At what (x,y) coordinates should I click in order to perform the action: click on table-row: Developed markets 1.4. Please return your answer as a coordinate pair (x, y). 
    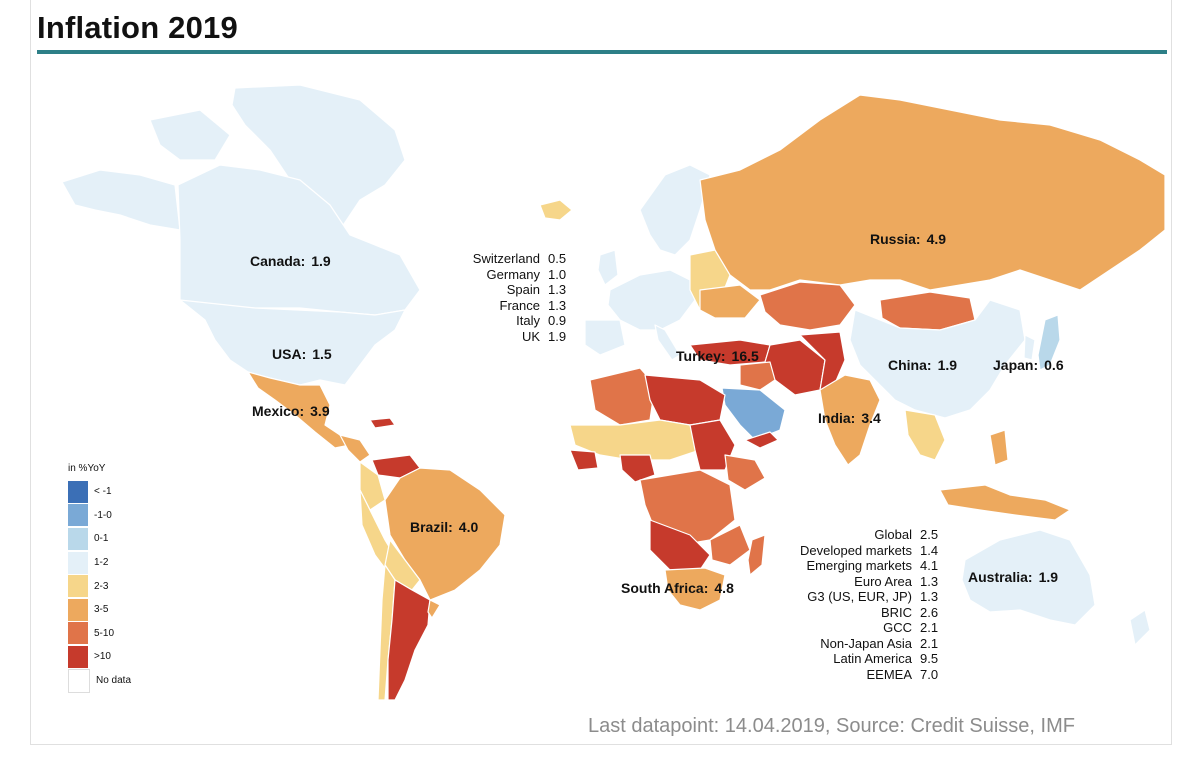
    Looking at the image, I should click on (845, 551).